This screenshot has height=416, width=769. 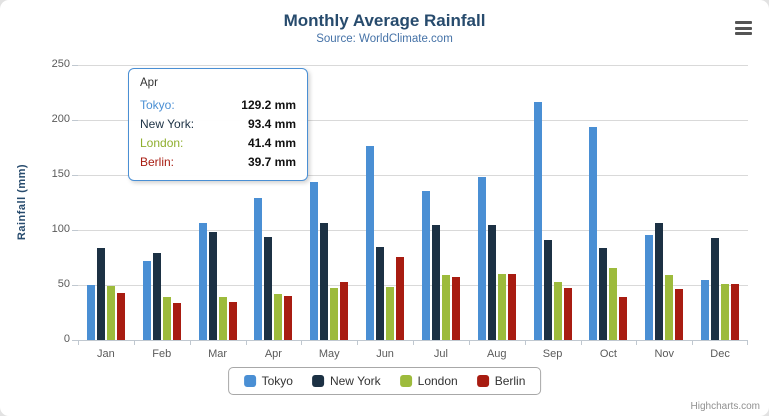 I want to click on column-new-york-sep, so click(x=547, y=289).